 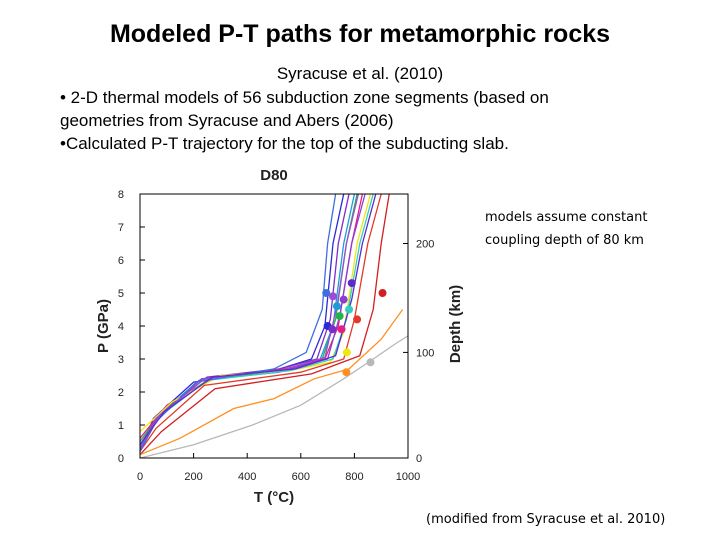 What do you see at coordinates (103, 326) in the screenshot?
I see `y-axis-label: P (GPa)` at bounding box center [103, 326].